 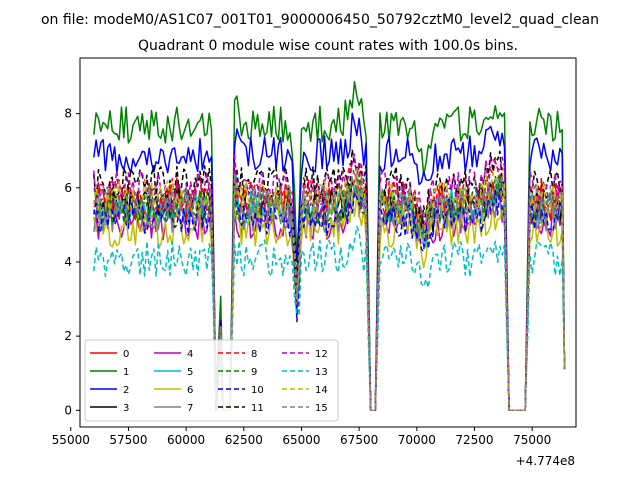 What do you see at coordinates (126, 372) in the screenshot?
I see `legend-label-1: 1` at bounding box center [126, 372].